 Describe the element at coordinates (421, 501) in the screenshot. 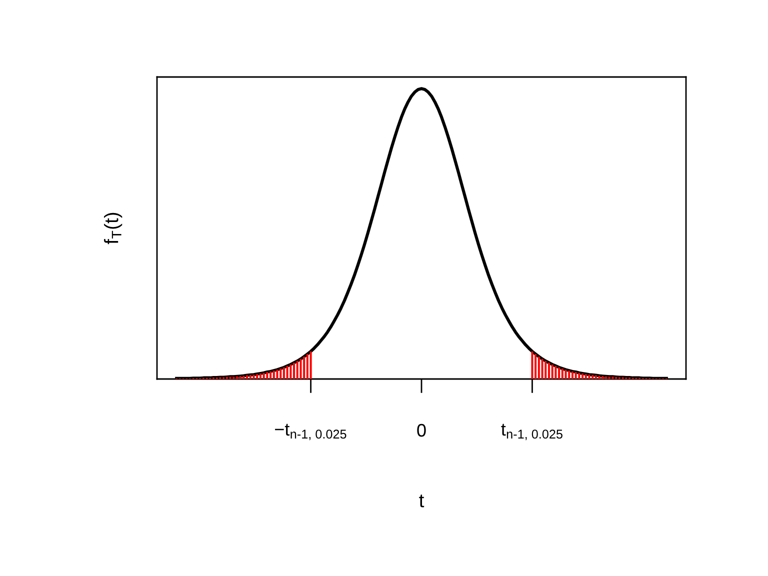

I see `x-axis-title: t` at that location.